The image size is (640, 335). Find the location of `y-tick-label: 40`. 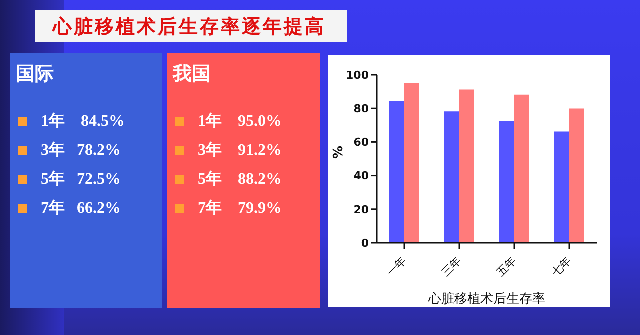

y-tick-label: 40 is located at coordinates (362, 176).